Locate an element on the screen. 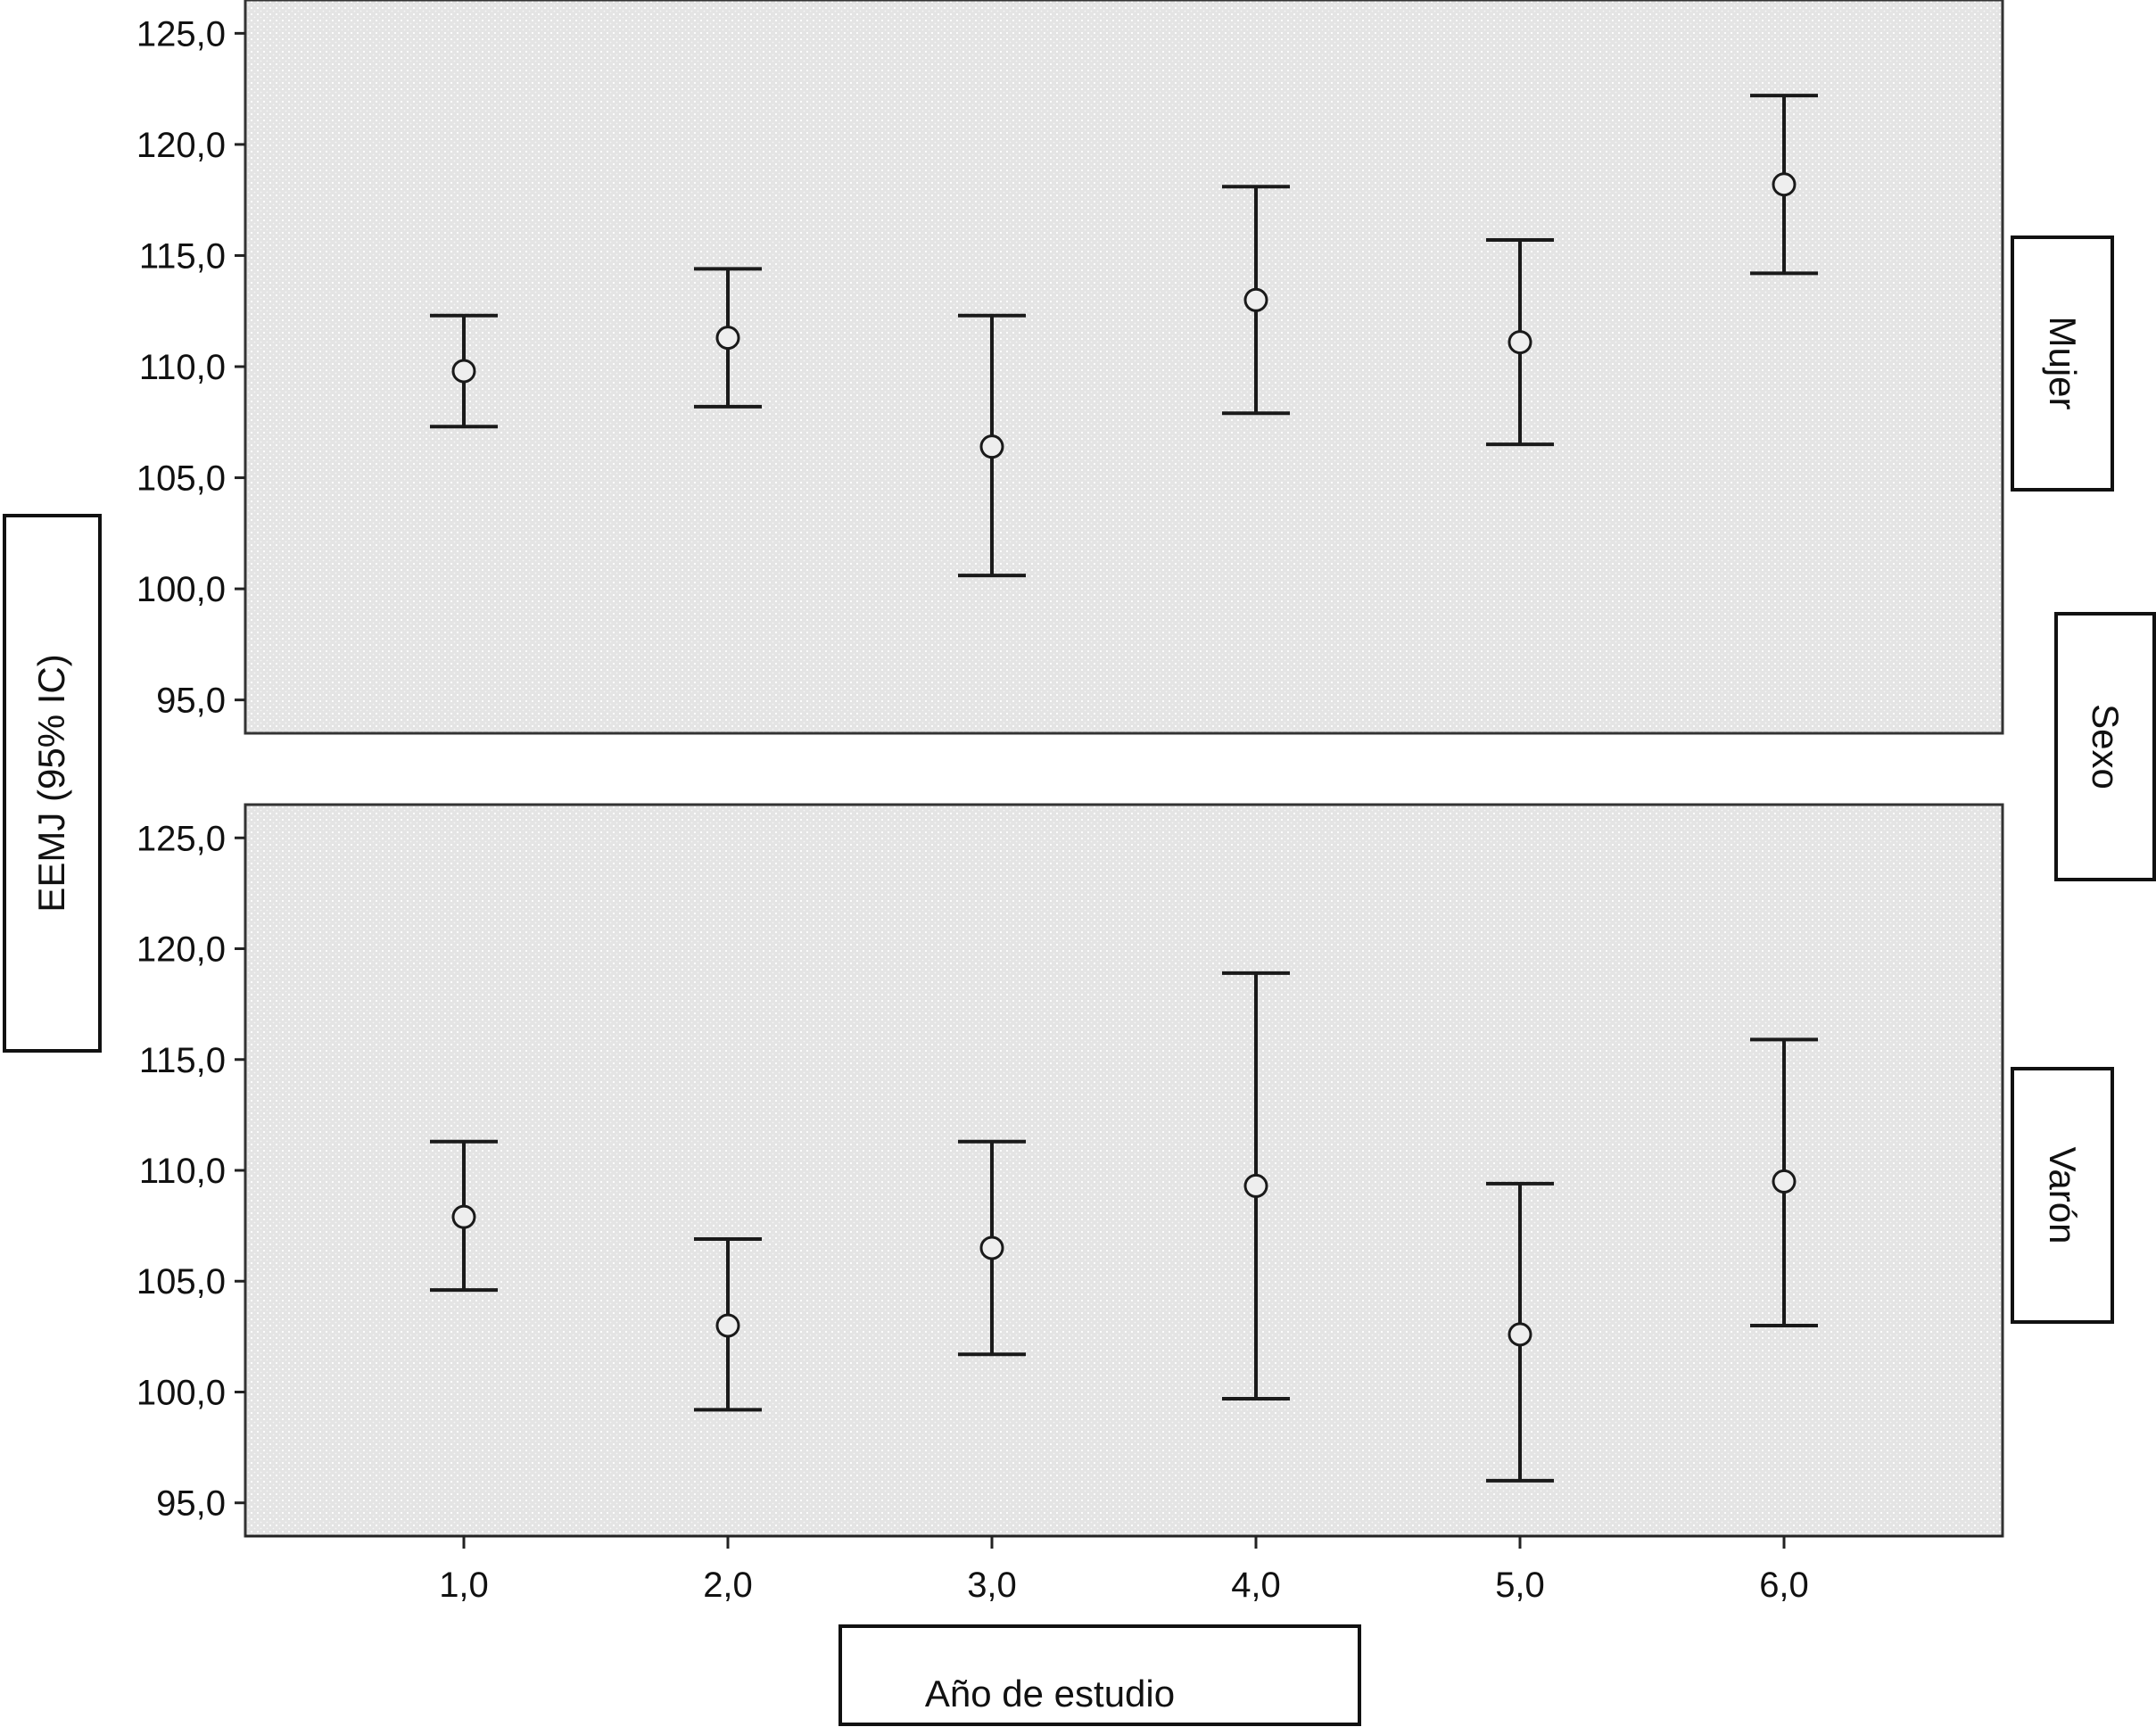 This screenshot has width=2156, height=1727. panel-mujer-y-axis: 95,0 100,0 105,0 110,0 115,0 120,0 125,0 is located at coordinates (190, 367).